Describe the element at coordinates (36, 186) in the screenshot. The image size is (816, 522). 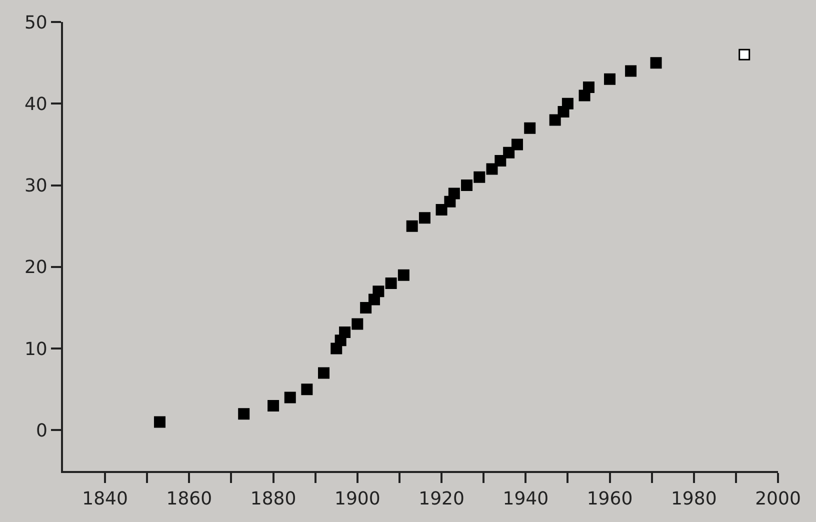
I see `y-tick-label: 30` at that location.